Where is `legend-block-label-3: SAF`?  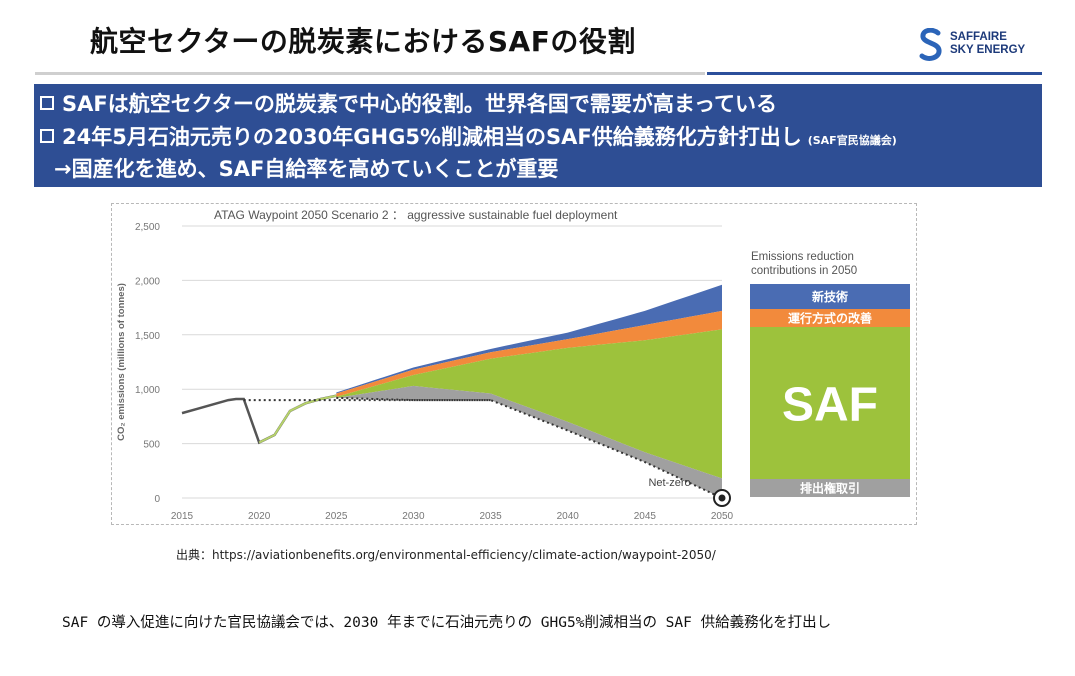
legend-block-label-3: SAF is located at coordinates (830, 404).